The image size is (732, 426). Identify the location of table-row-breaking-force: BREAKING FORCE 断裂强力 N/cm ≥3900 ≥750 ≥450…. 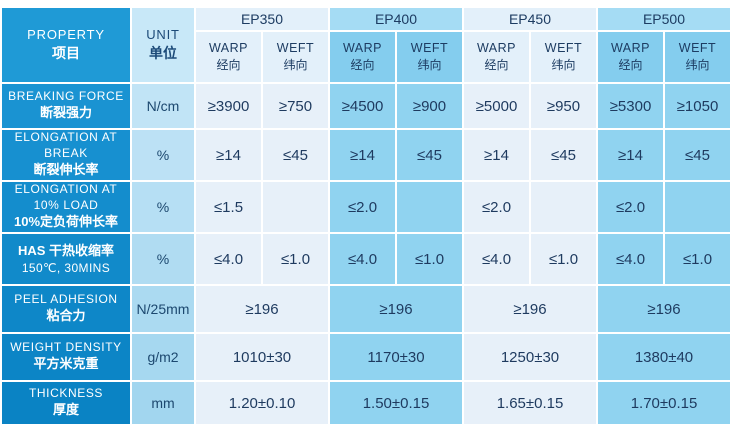
(366, 106).